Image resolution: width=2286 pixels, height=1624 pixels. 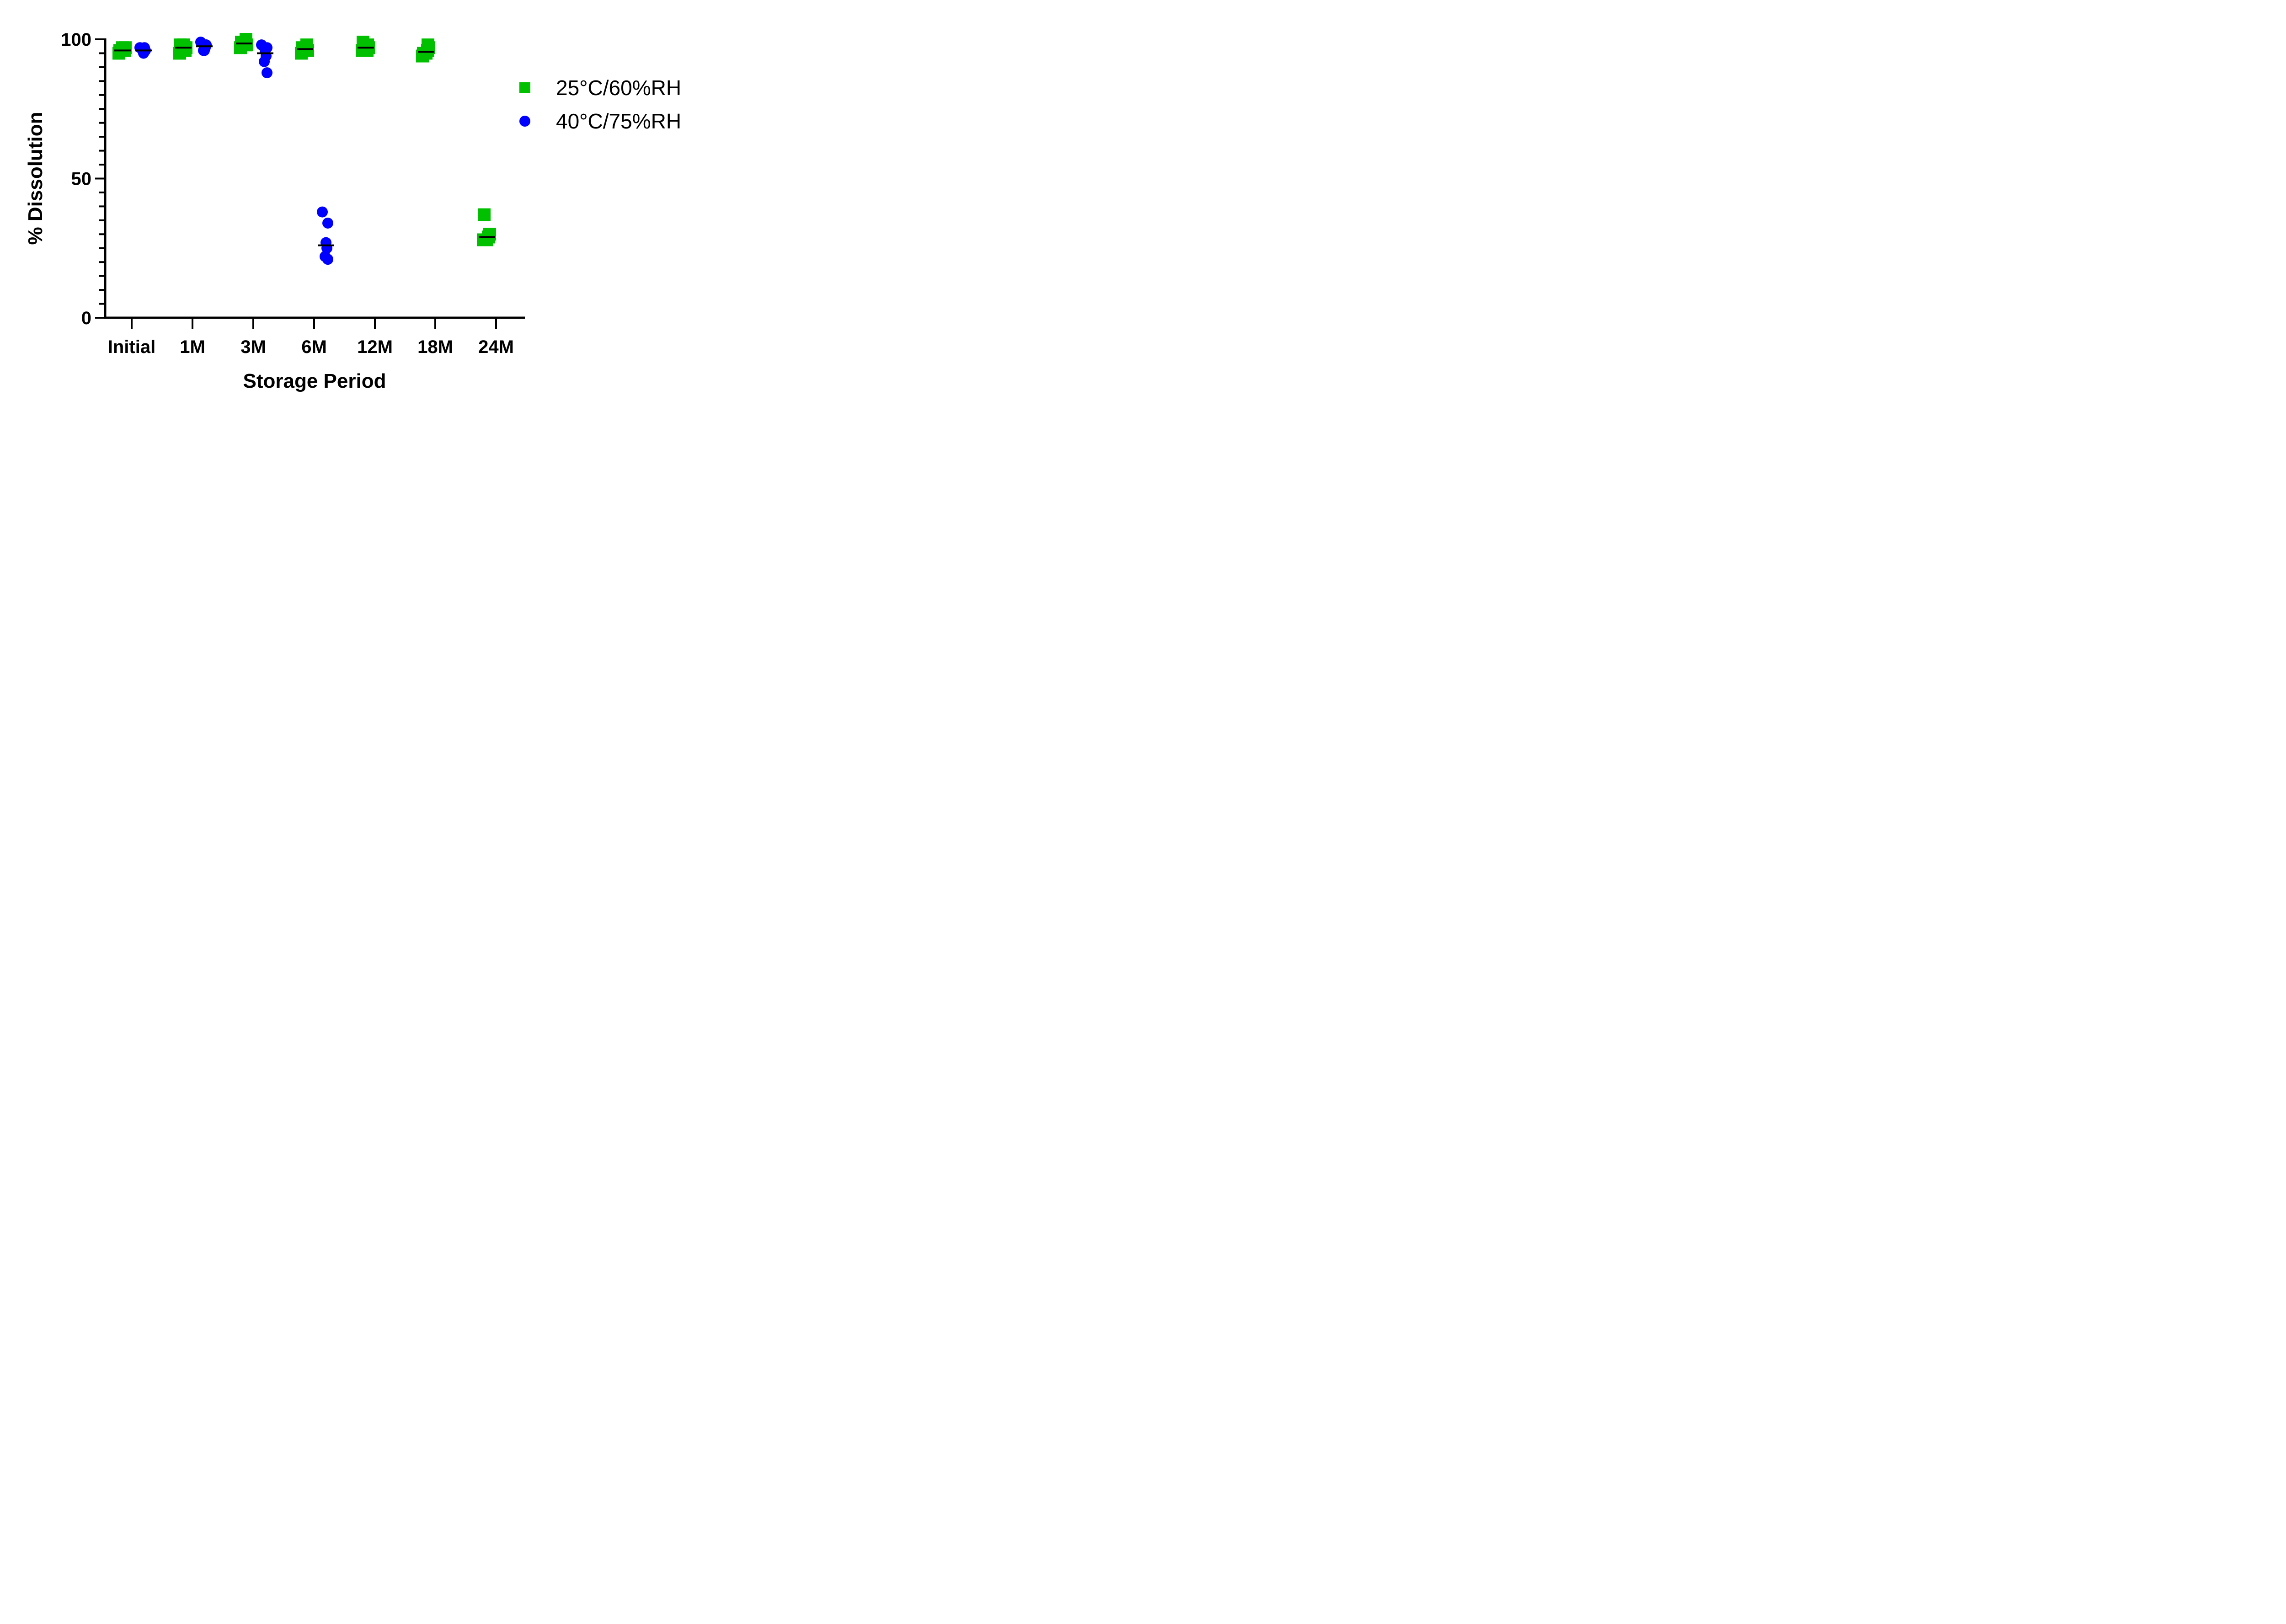 What do you see at coordinates (435, 347) in the screenshot?
I see `x-tick-label: 18M` at bounding box center [435, 347].